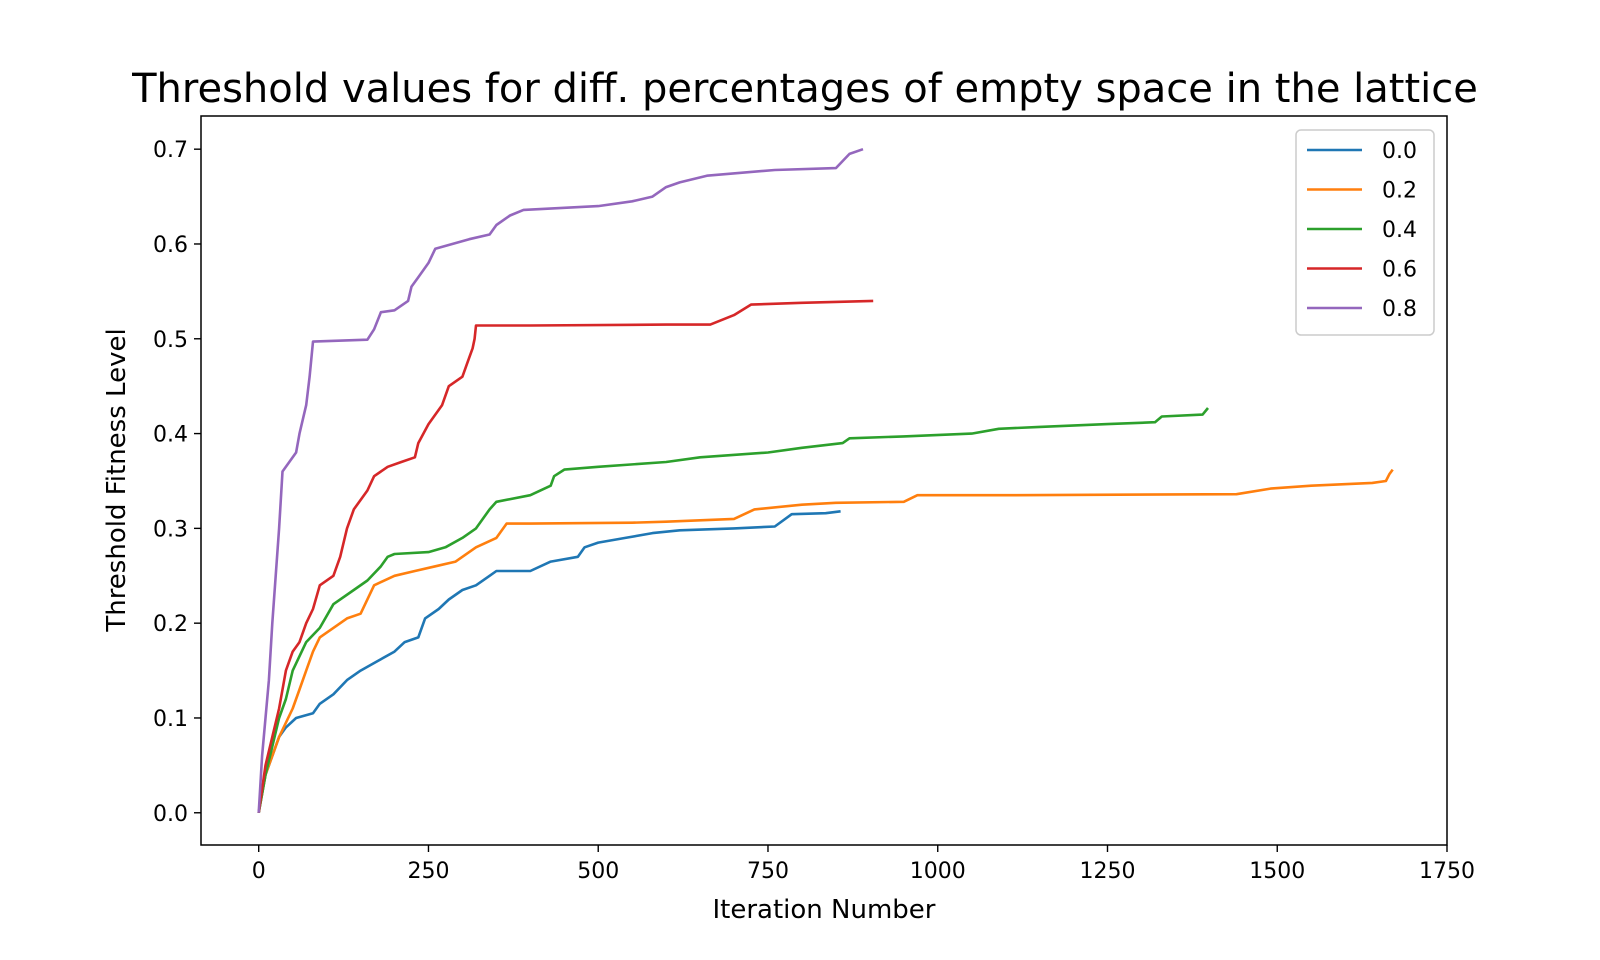 The width and height of the screenshot is (1600, 960). Describe the element at coordinates (1399, 270) in the screenshot. I see `legend-label: 0.6` at that location.